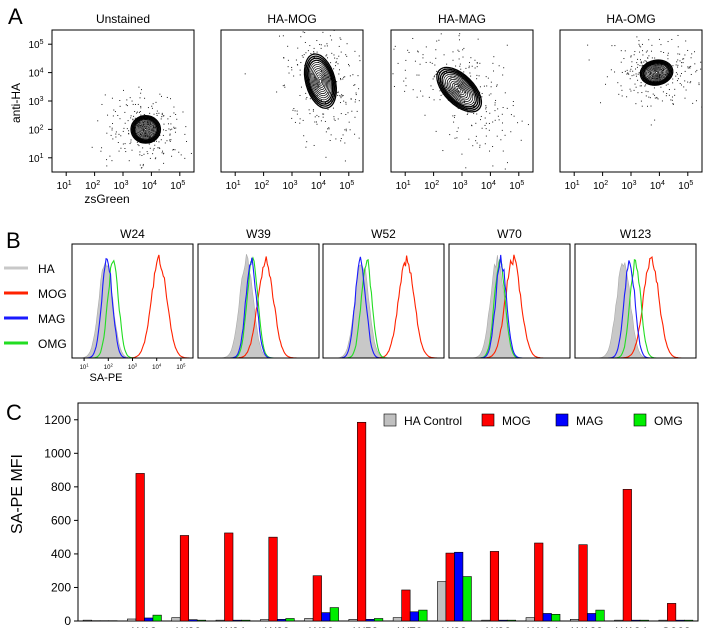  Describe the element at coordinates (317, 598) in the screenshot. I see `bar-mog-W39` at that location.